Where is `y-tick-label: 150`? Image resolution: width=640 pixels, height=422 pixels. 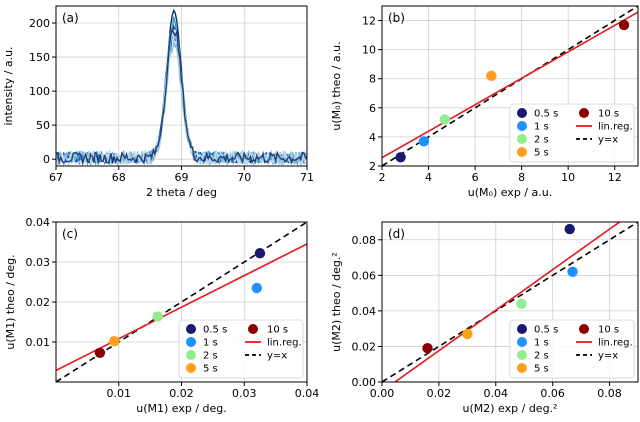
y-tick-label: 150 is located at coordinates (39, 57).